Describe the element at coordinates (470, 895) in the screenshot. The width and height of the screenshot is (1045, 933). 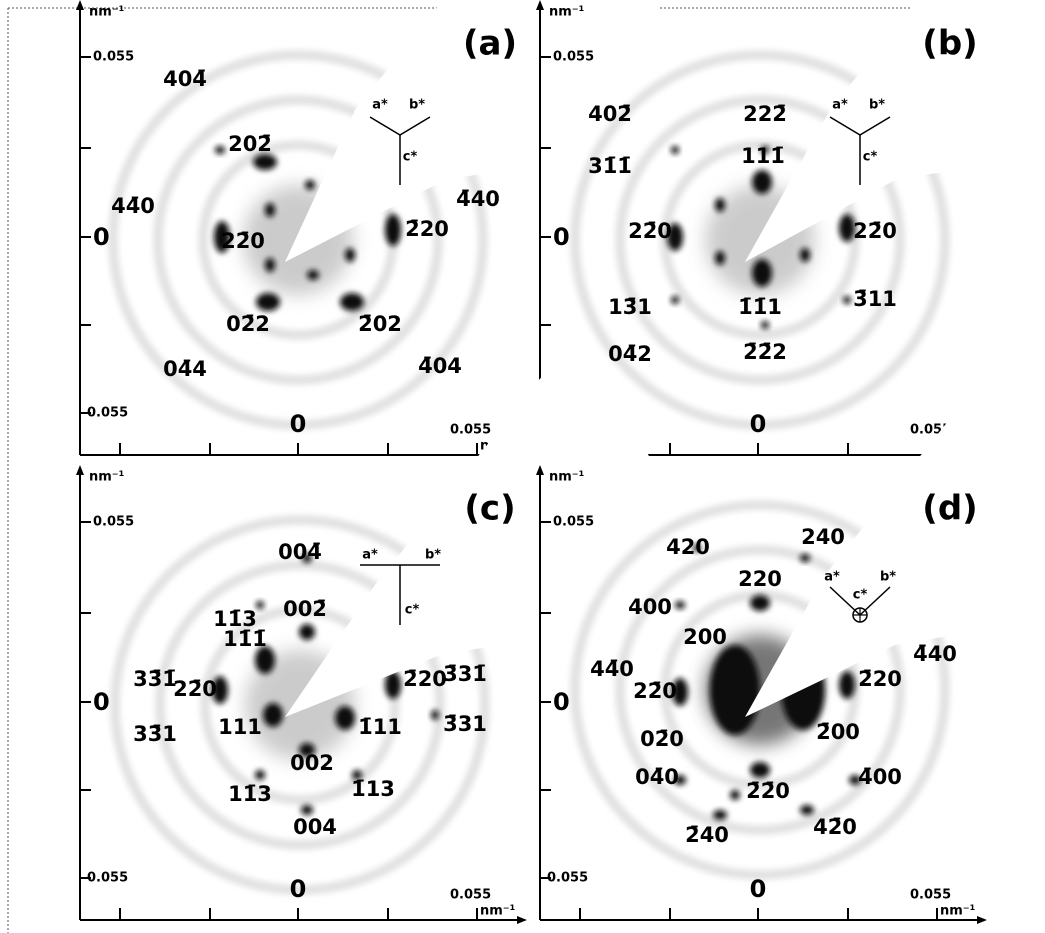
I see `x-tick-label: 0.055` at that location.